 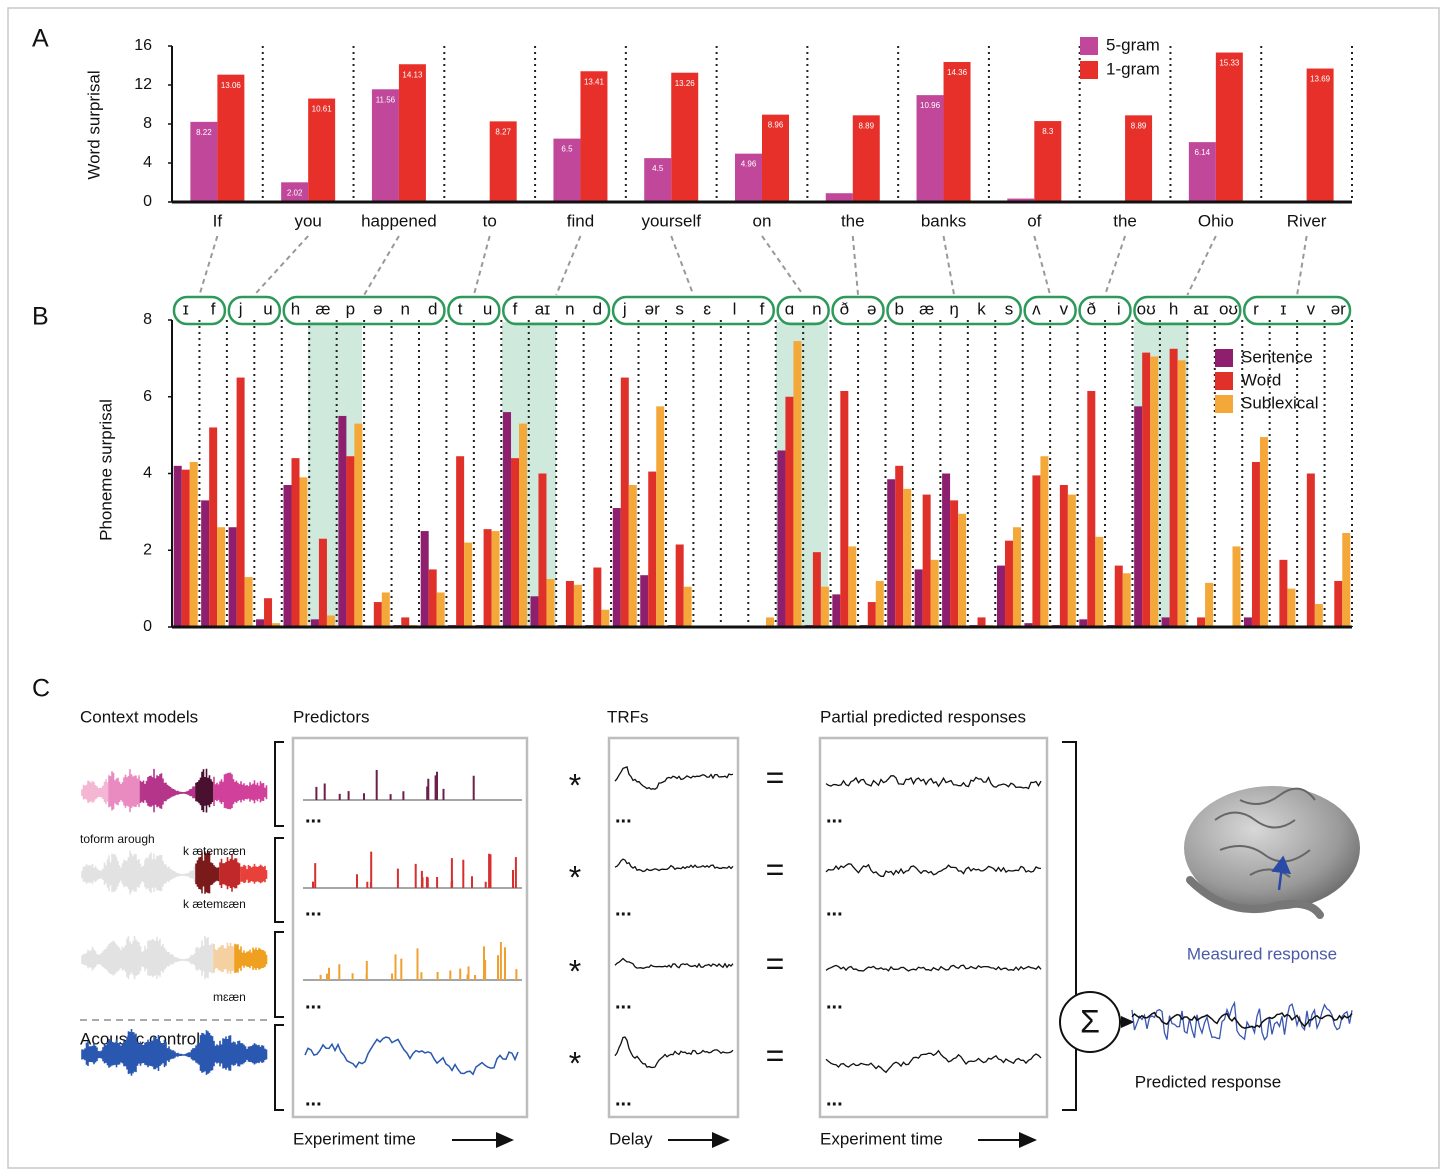 I want to click on x-tick-label: p, so click(x=350, y=308).